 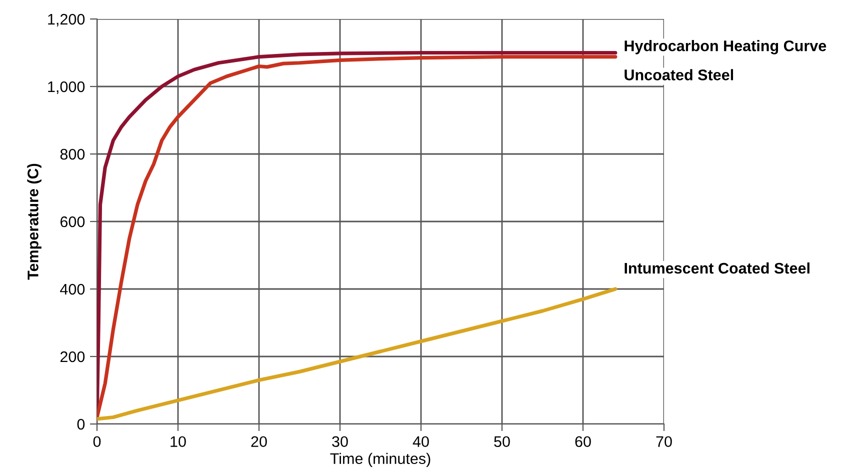 What do you see at coordinates (259, 442) in the screenshot?
I see `x-tick-label: 20` at bounding box center [259, 442].